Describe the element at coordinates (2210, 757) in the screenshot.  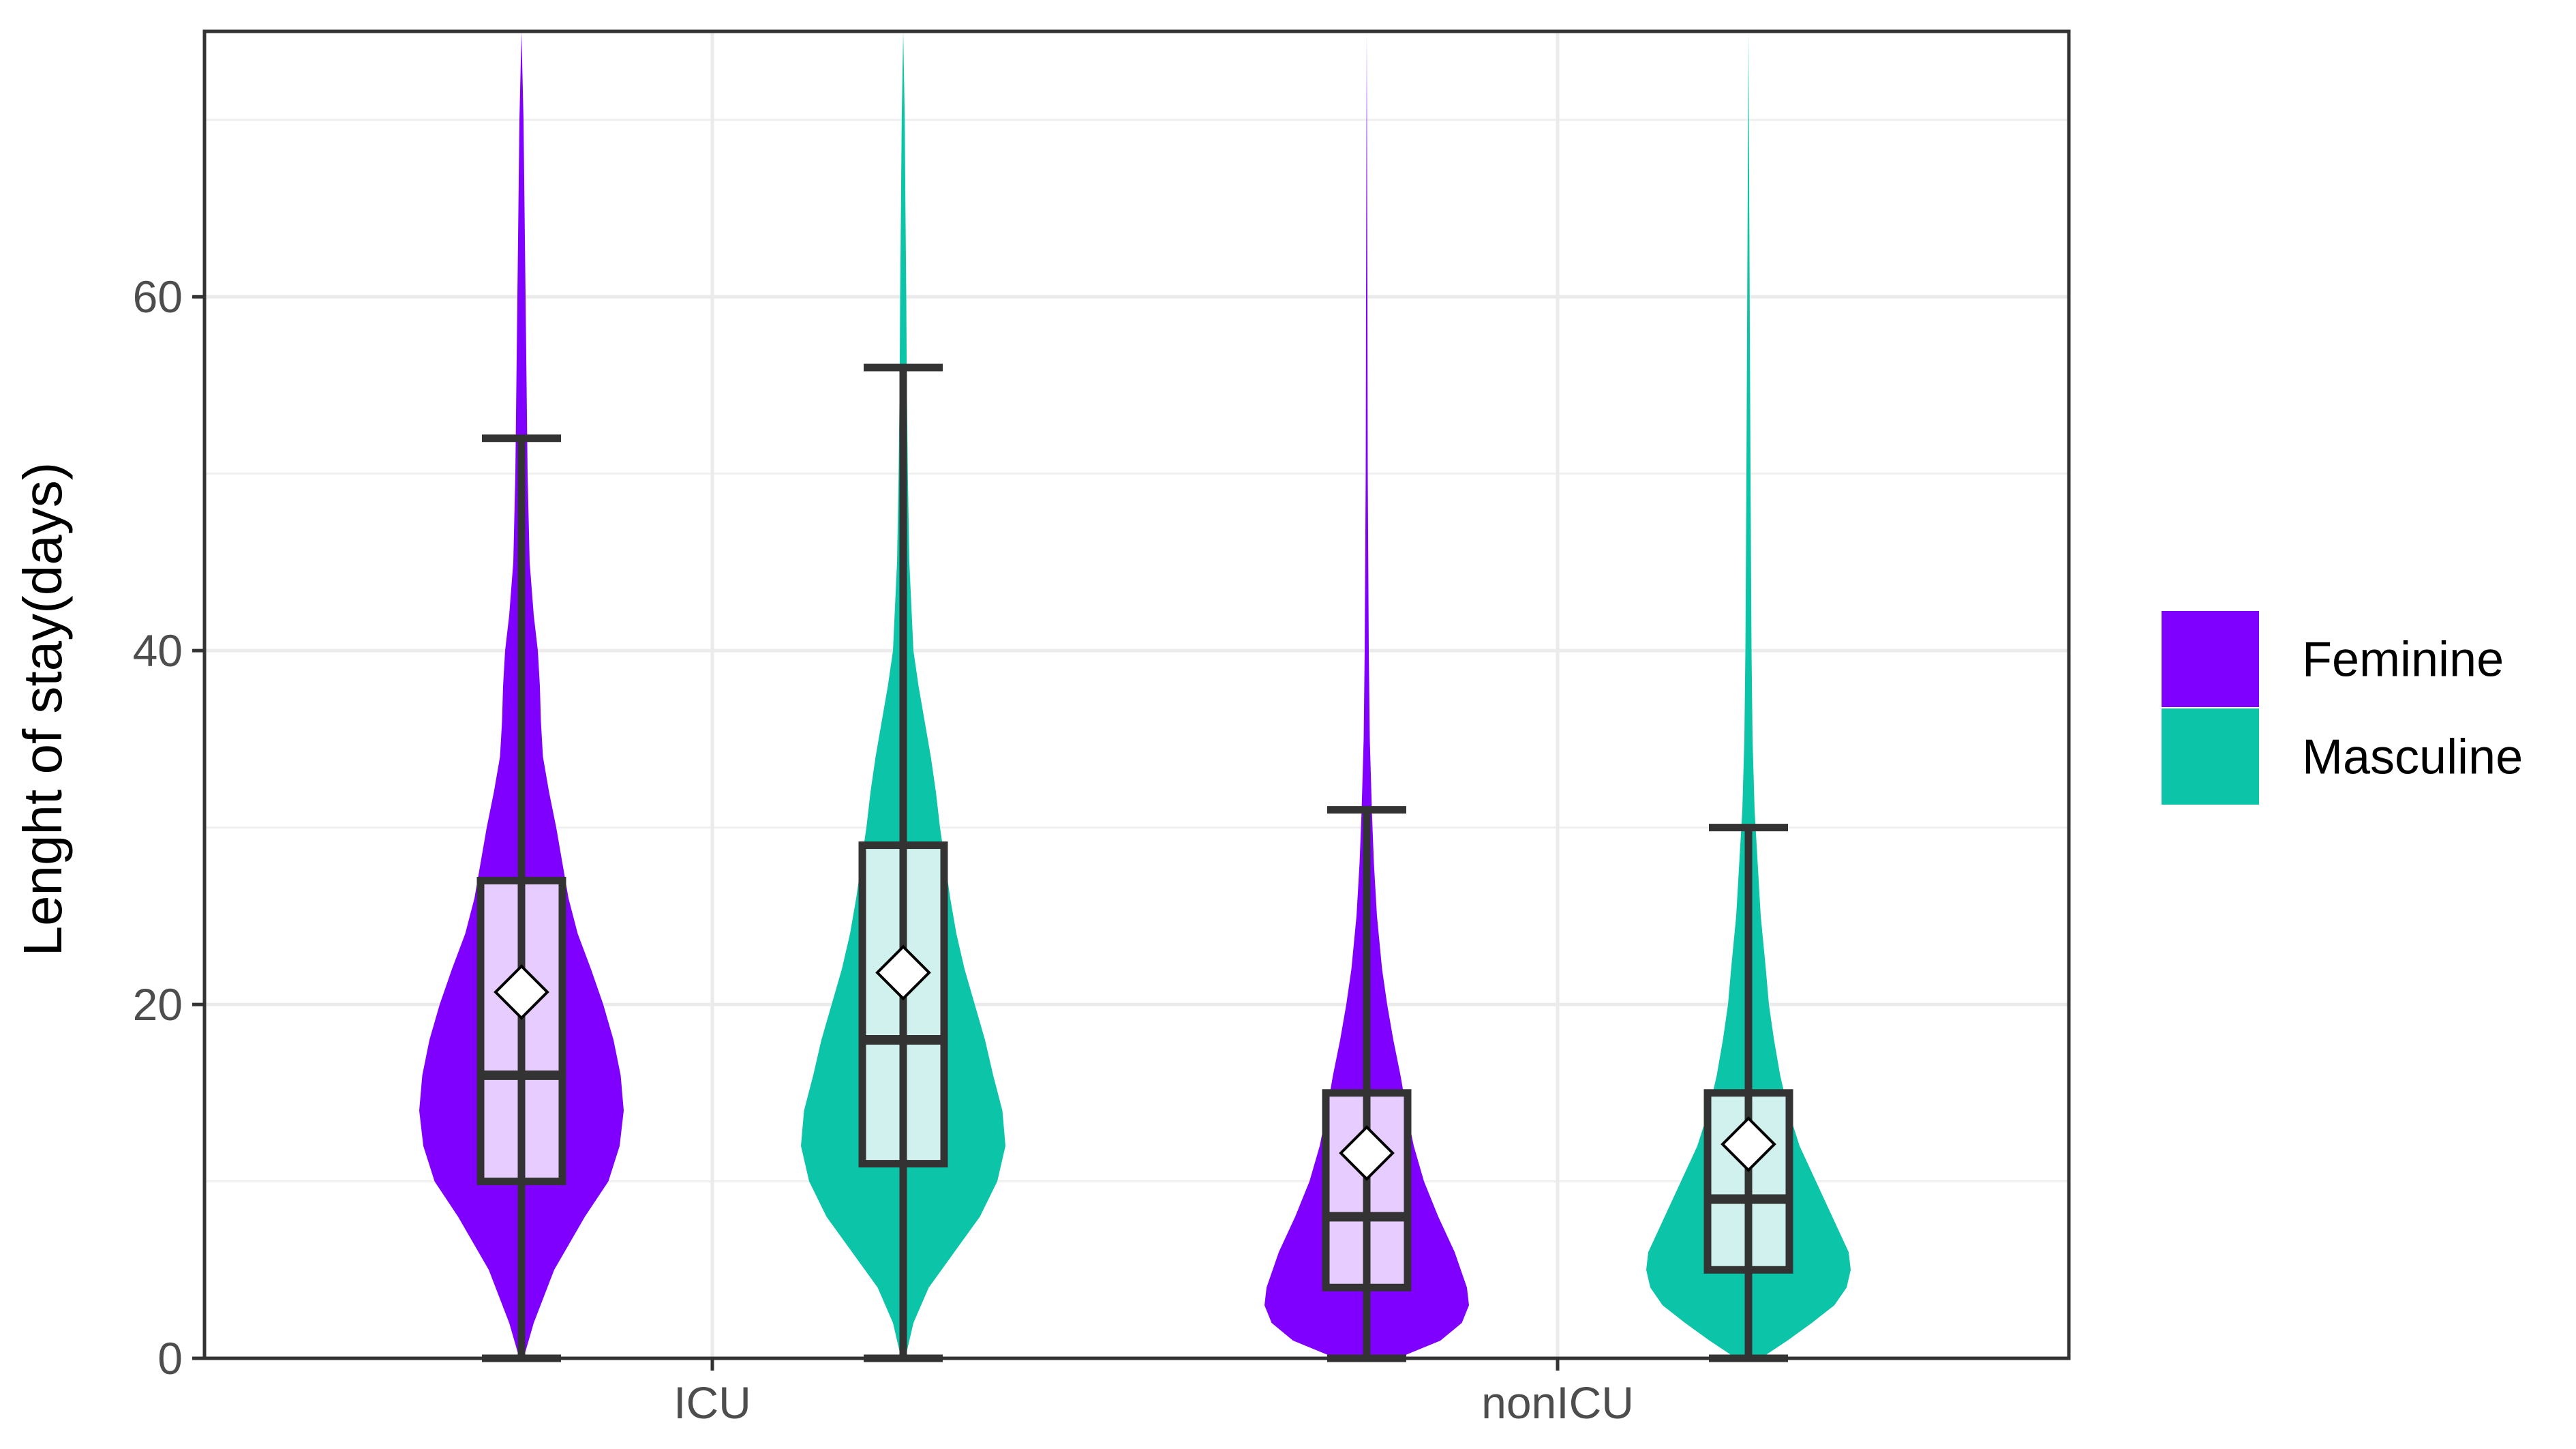
I see `legend-key-masculine` at that location.